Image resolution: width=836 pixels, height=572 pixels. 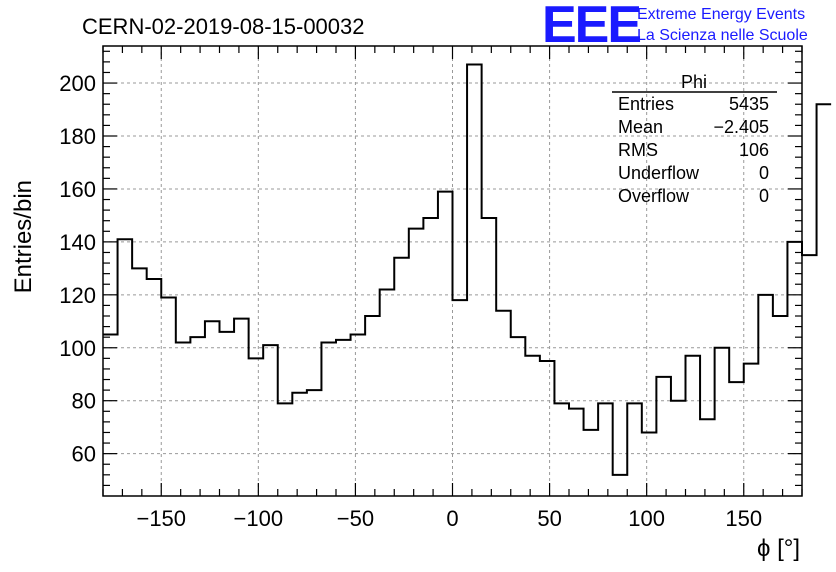 What do you see at coordinates (646, 104) in the screenshot?
I see `stats-label-entries: Entries` at bounding box center [646, 104].